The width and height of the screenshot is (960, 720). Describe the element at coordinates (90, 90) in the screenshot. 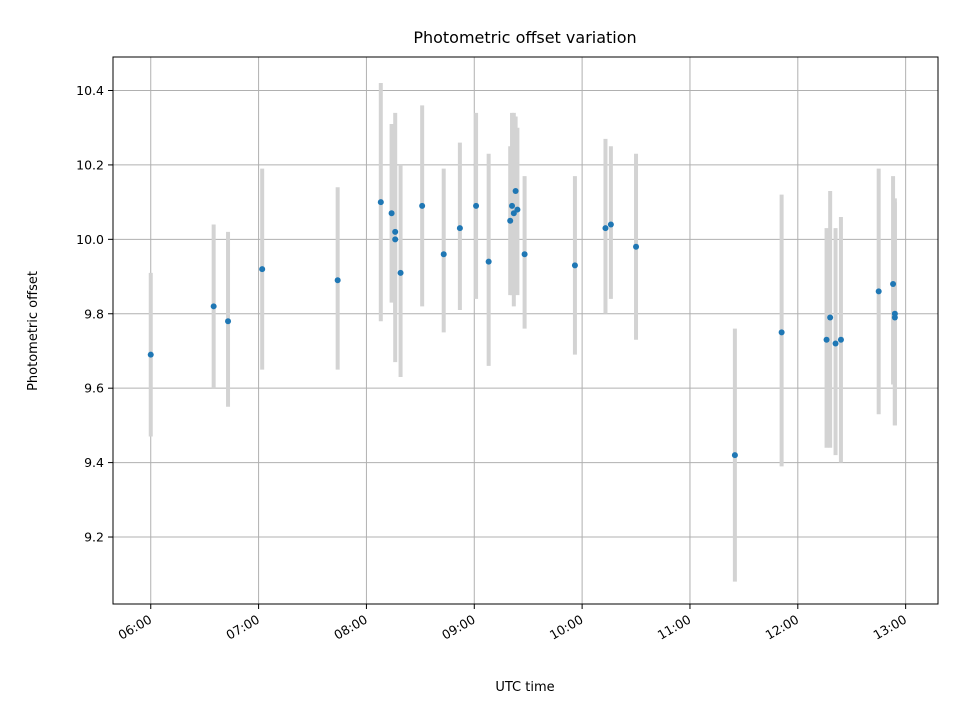

I see `y-tick-label: 10.4` at that location.